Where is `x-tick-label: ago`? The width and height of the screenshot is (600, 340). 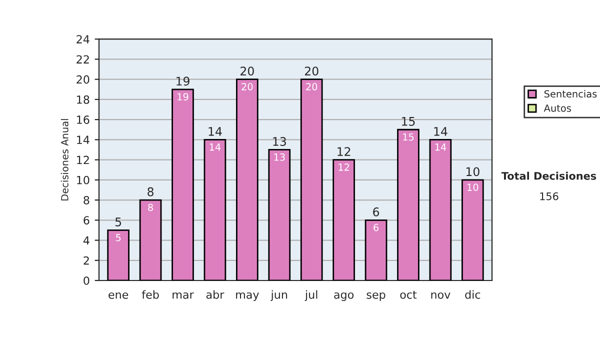
x-tick-label: ago is located at coordinates (344, 296).